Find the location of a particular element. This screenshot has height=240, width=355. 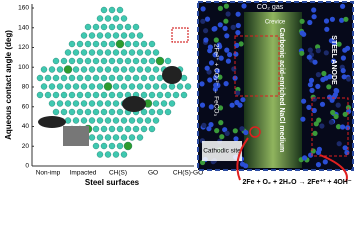

cathode-box is located at coordinates (222, 151).